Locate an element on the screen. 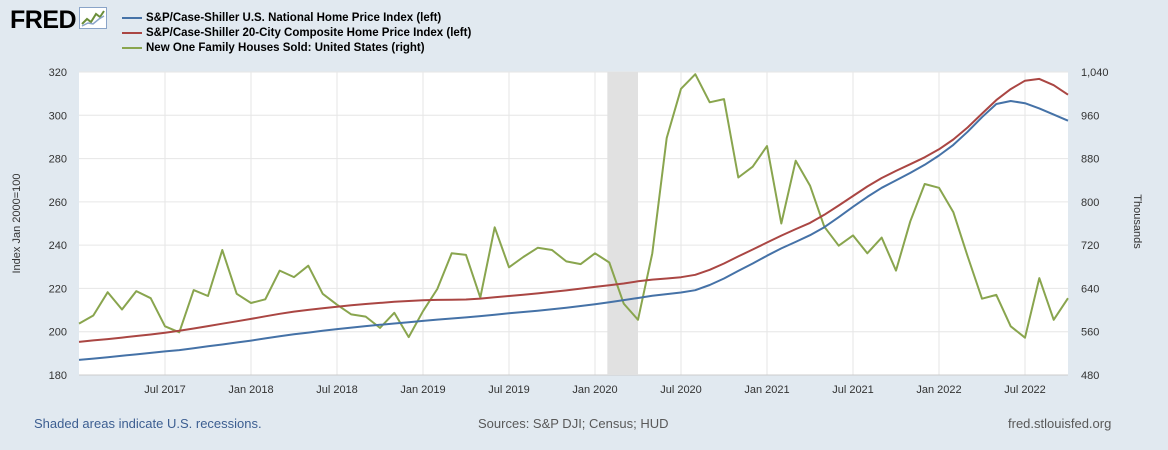  left-tick-label: 300 is located at coordinates (58, 116).